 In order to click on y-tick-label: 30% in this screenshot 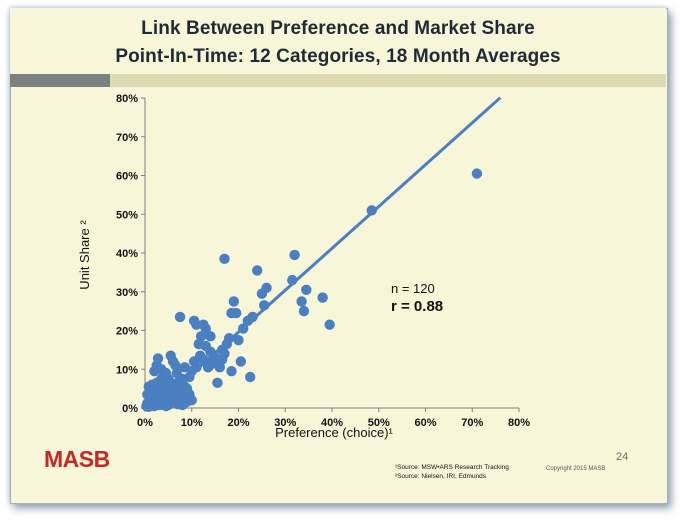, I will do `click(127, 293)`.